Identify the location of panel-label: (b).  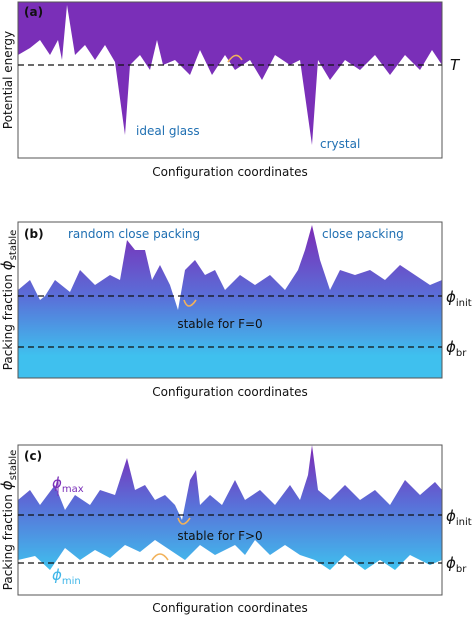
(34, 234).